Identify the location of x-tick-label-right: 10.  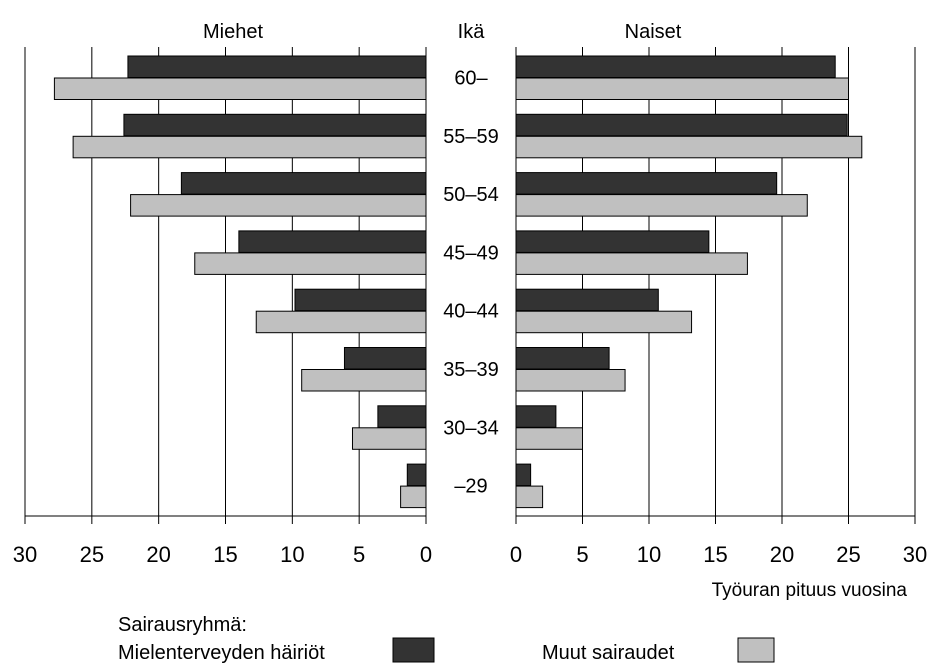
(649, 554).